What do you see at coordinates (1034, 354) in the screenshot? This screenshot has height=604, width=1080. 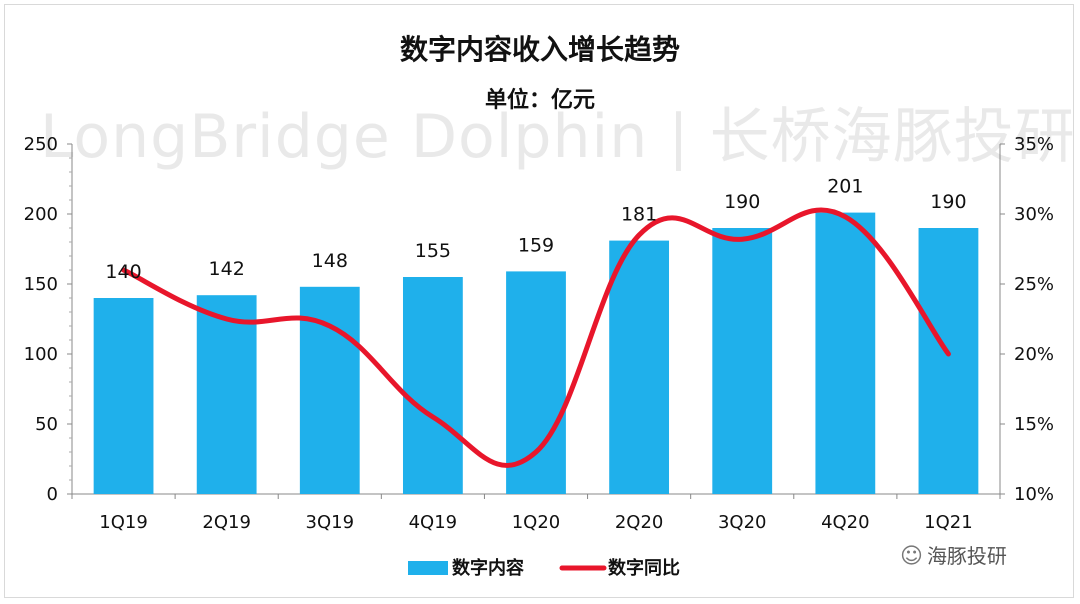 I see `y2-tick-label: 20%` at bounding box center [1034, 354].